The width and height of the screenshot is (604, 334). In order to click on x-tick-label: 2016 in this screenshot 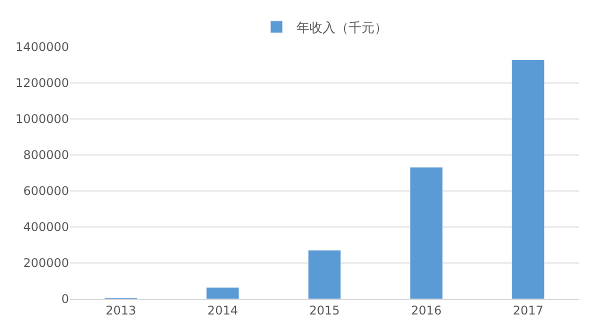, I will do `click(426, 310)`.